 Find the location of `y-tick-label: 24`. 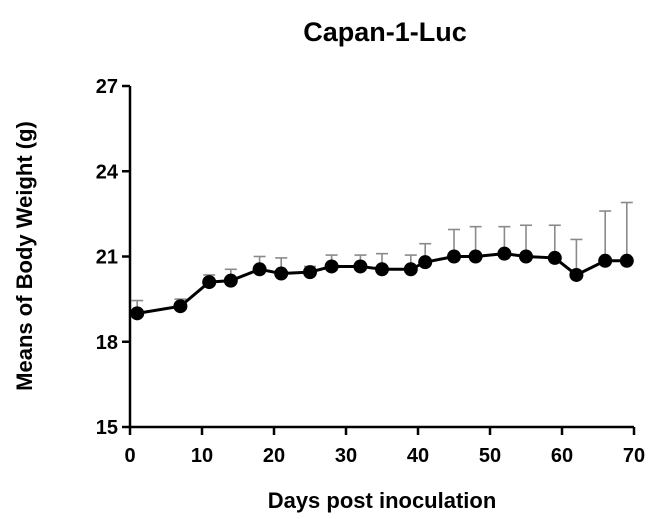

y-tick-label: 24 is located at coordinates (107, 172).